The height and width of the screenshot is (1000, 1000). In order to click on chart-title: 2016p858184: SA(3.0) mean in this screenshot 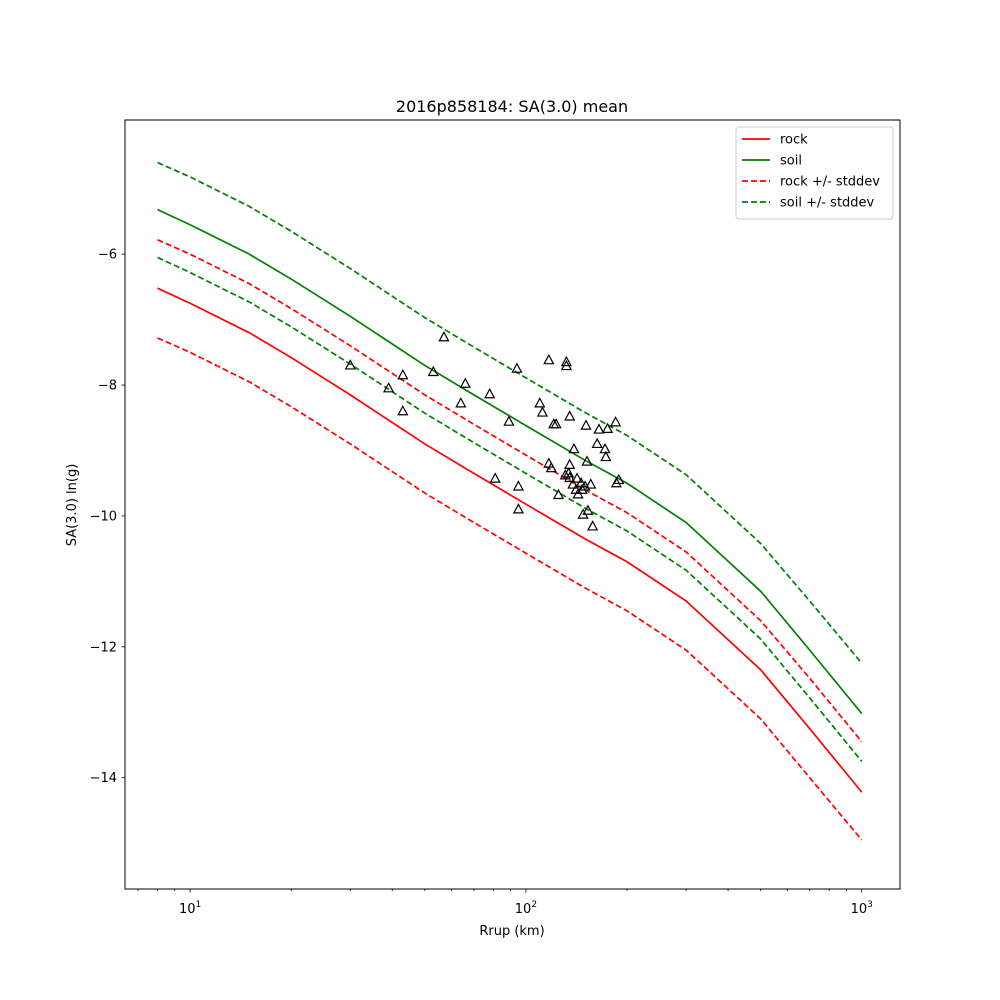, I will do `click(512, 106)`.